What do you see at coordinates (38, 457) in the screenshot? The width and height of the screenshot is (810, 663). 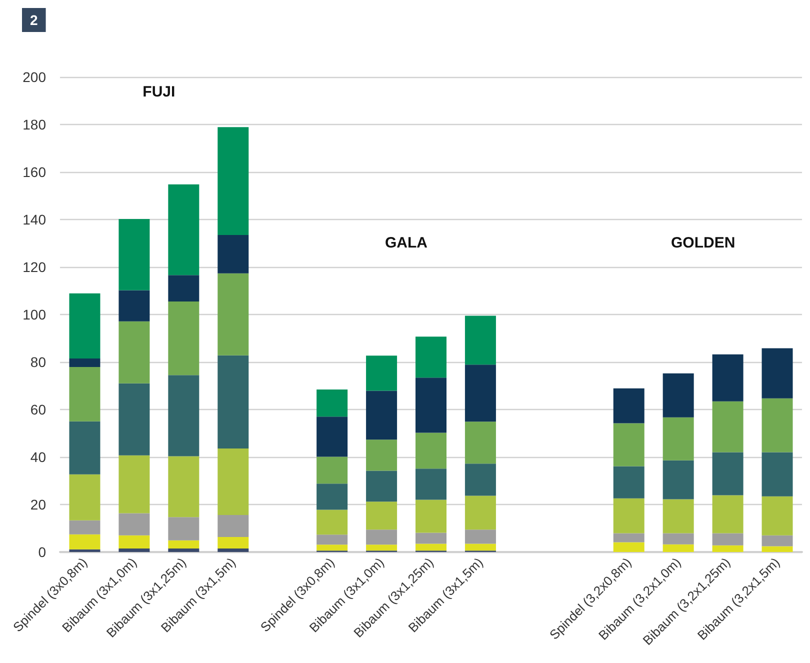 I see `y-tick-label: 40` at bounding box center [38, 457].